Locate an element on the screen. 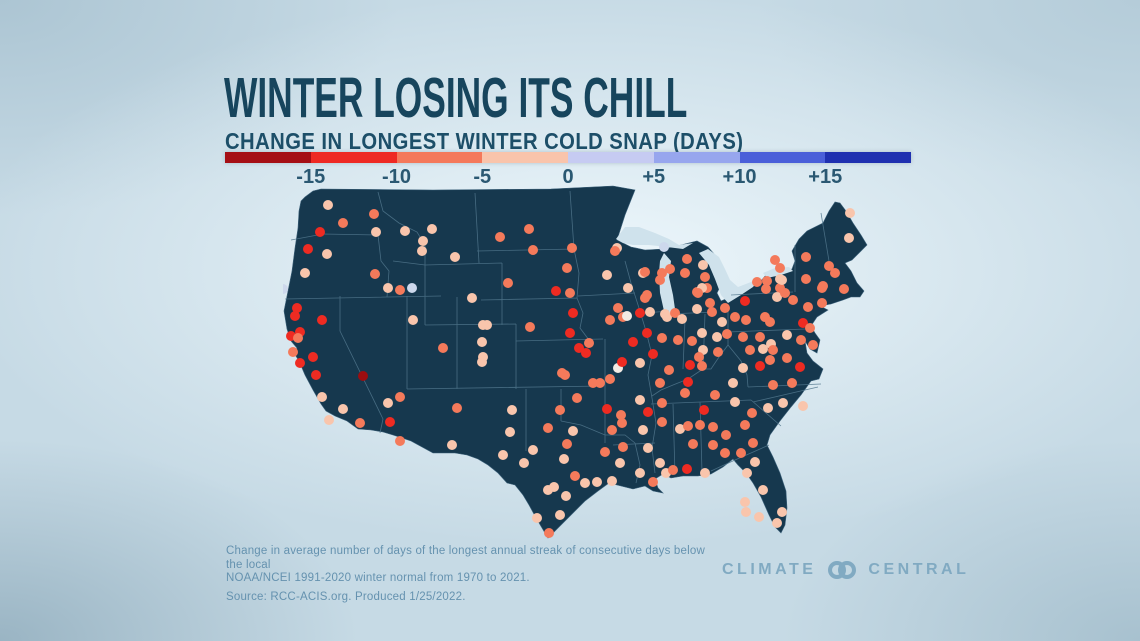 Image resolution: width=1140 pixels, height=641 pixels. page-title: WINTER LOSING ITS CHILL is located at coordinates (456, 98).